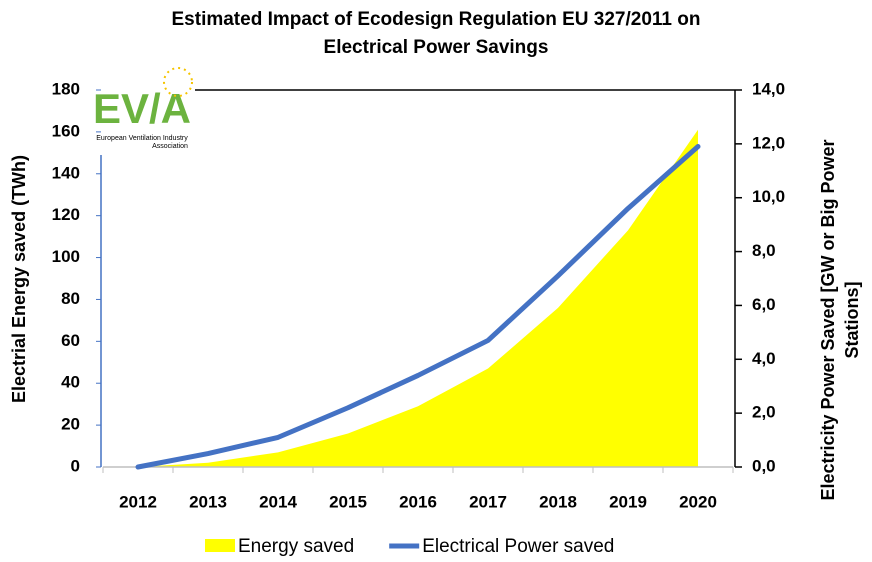 This screenshot has height=562, width=872. What do you see at coordinates (70, 340) in the screenshot?
I see `y-tick-label: 60` at bounding box center [70, 340].